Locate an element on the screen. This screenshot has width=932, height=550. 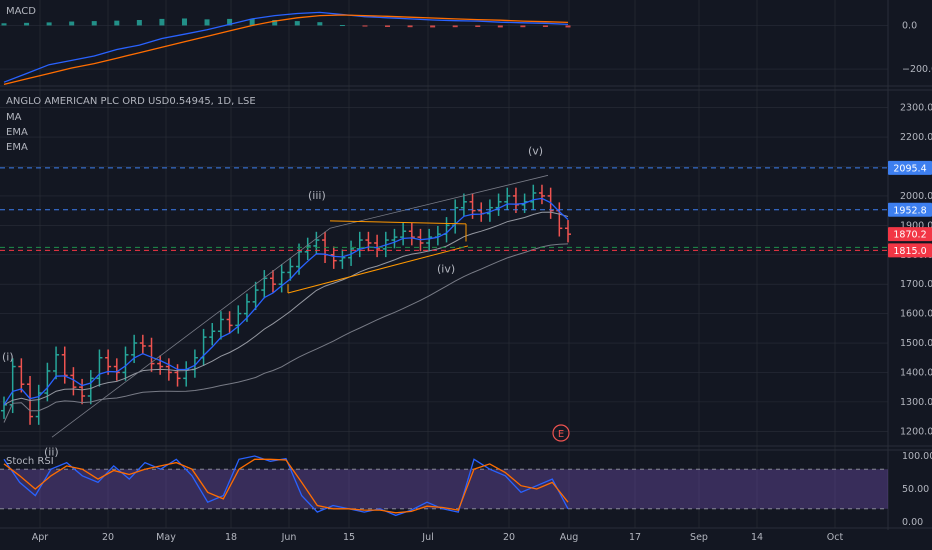
x-tick-label: Oct is located at coordinates (835, 537).